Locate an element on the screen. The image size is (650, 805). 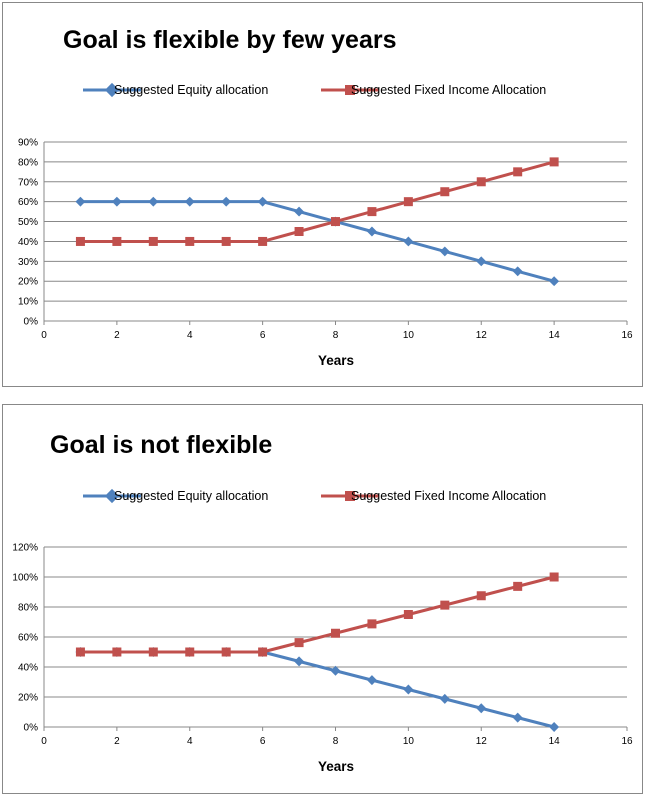
y-tick-label: 70% is located at coordinates (28, 182).